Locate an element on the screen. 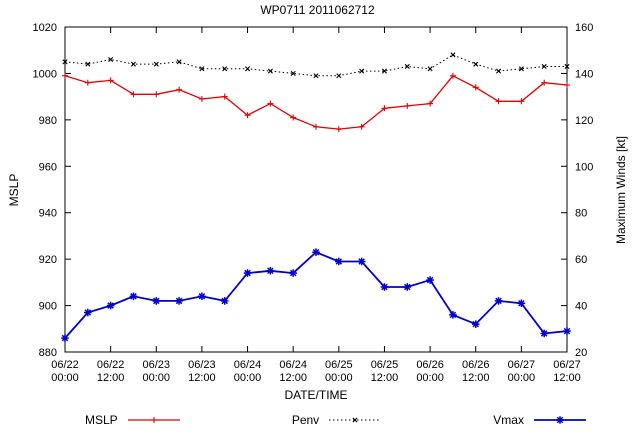 This screenshot has height=437, width=635. y-left-tick-label: 900 is located at coordinates (48, 307).